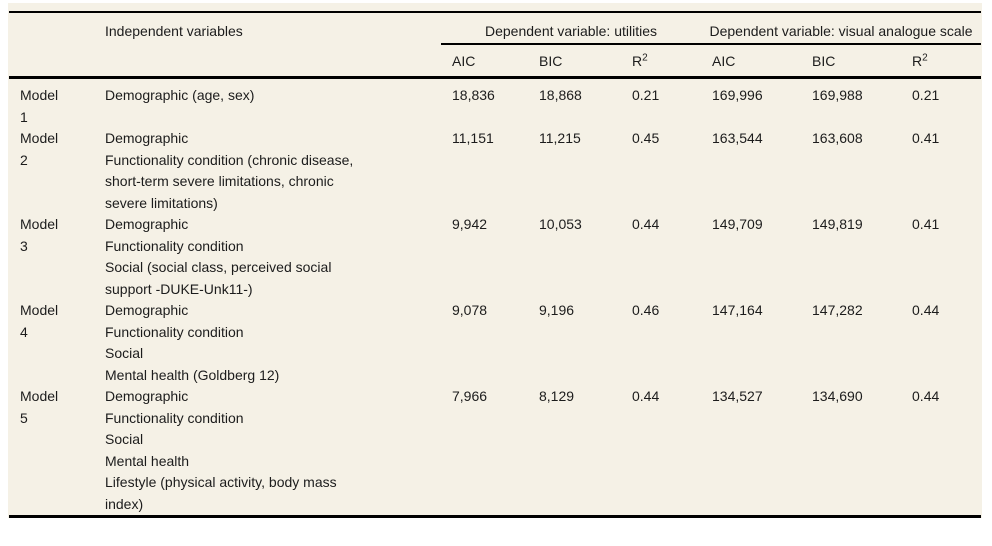 Image resolution: width=992 pixels, height=546 pixels. Describe the element at coordinates (225, 45) in the screenshot. I see `header-independent-variables: Independent variables` at that location.